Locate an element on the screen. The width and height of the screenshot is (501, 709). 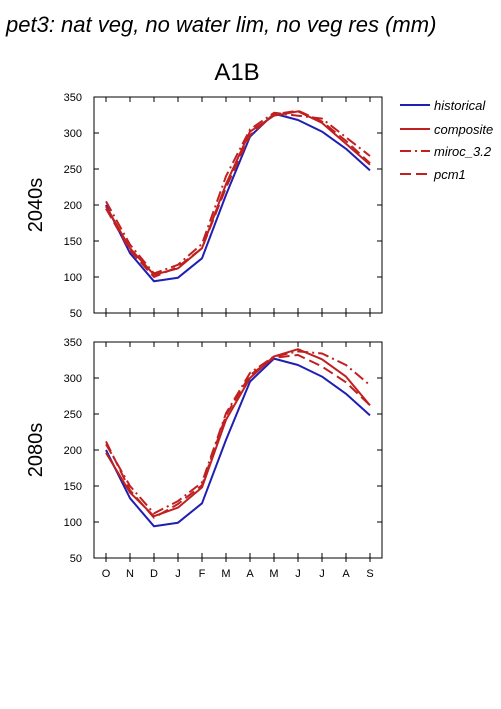
legend-label-miroc: miroc_3.2 is located at coordinates (463, 151).